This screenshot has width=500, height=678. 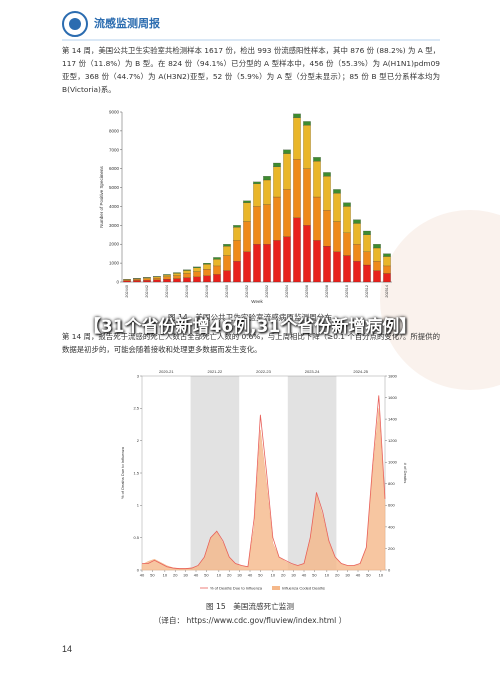 I want to click on y-tick-label: 0, so click(x=138, y=569).